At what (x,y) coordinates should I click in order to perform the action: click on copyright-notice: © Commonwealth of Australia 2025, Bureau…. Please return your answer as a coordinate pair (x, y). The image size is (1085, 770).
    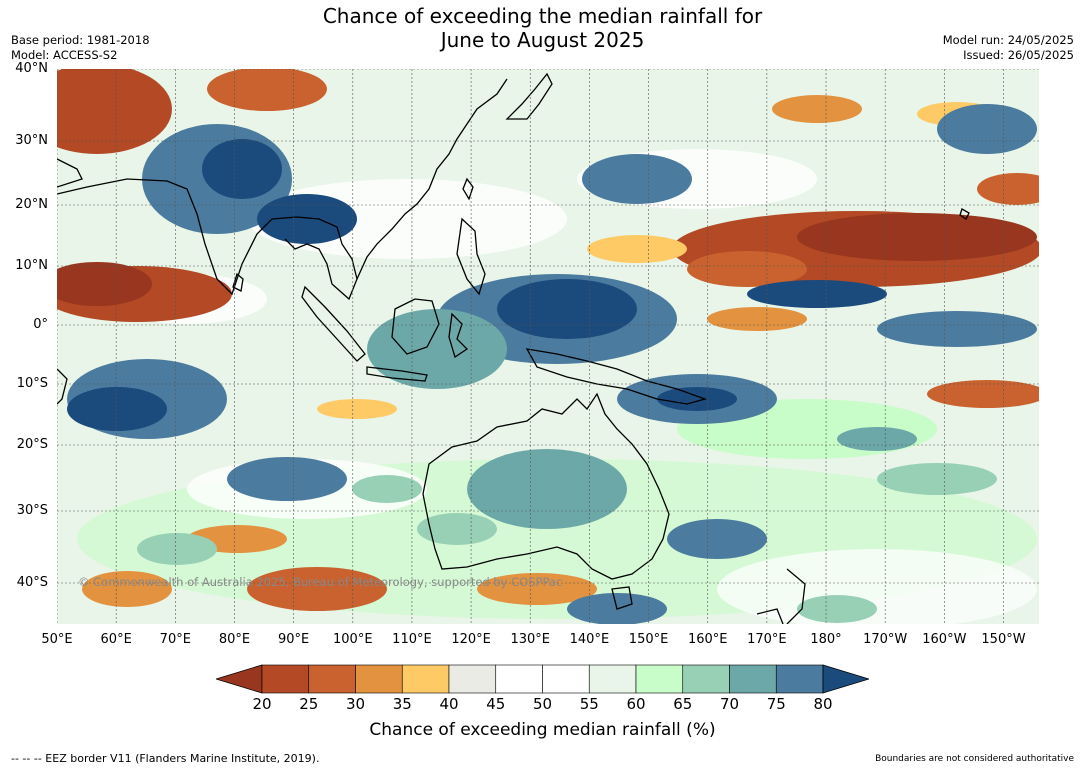
    Looking at the image, I should click on (320, 582).